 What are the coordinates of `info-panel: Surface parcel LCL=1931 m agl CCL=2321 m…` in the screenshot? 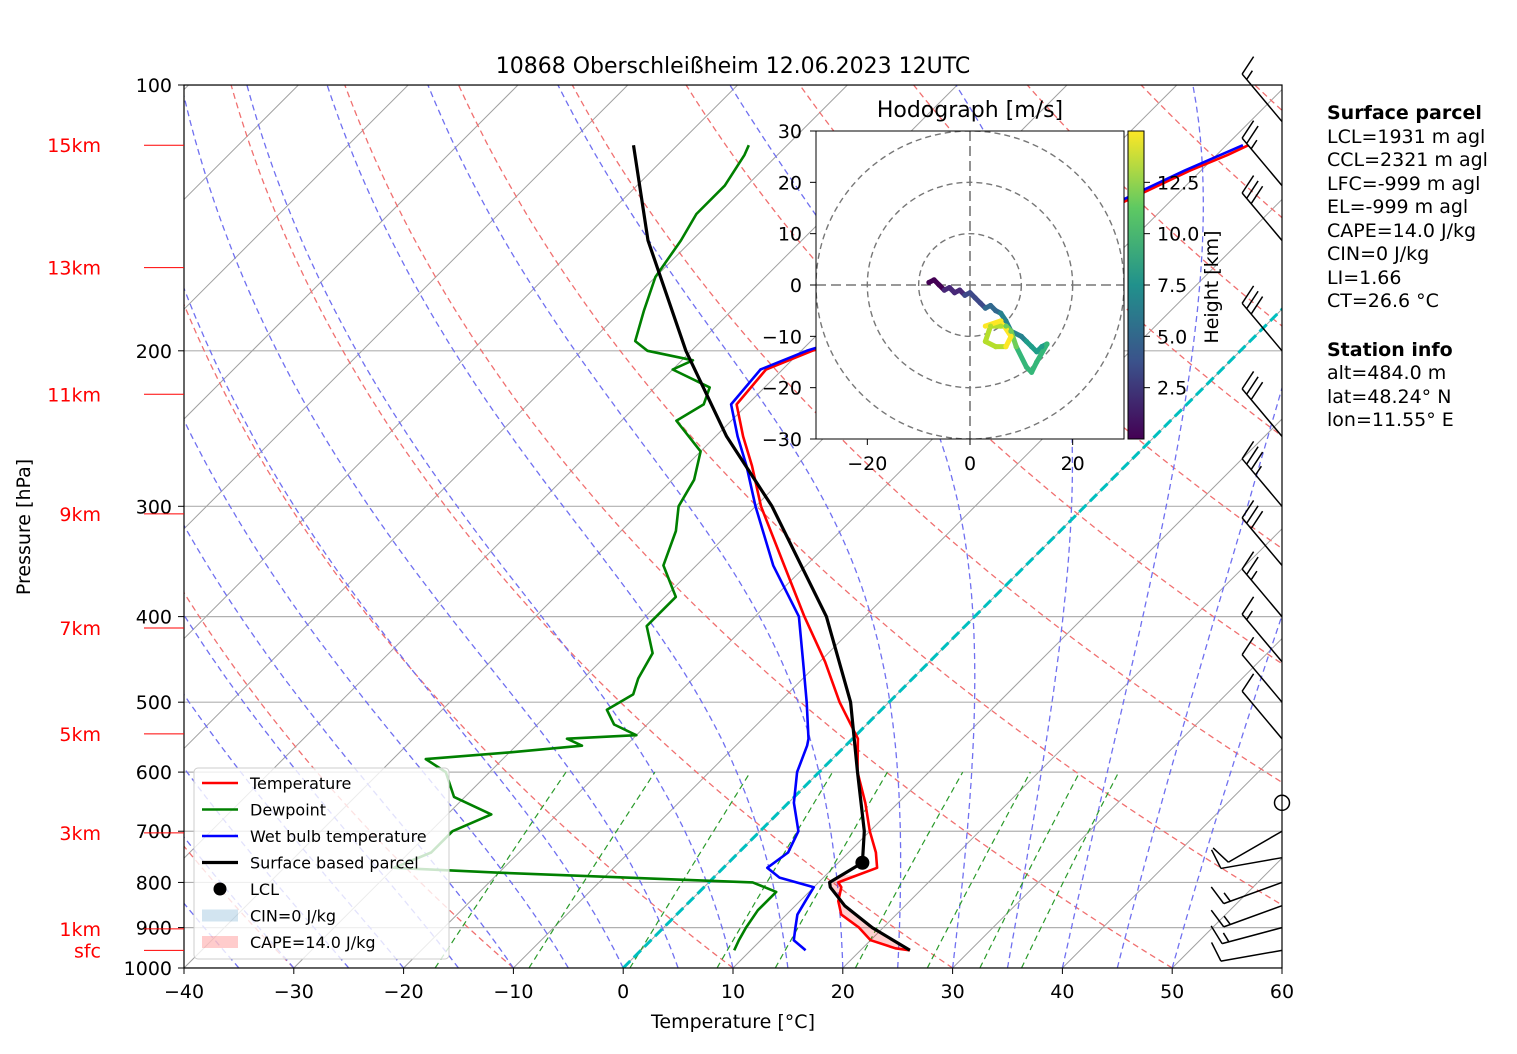 It's located at (1407, 267).